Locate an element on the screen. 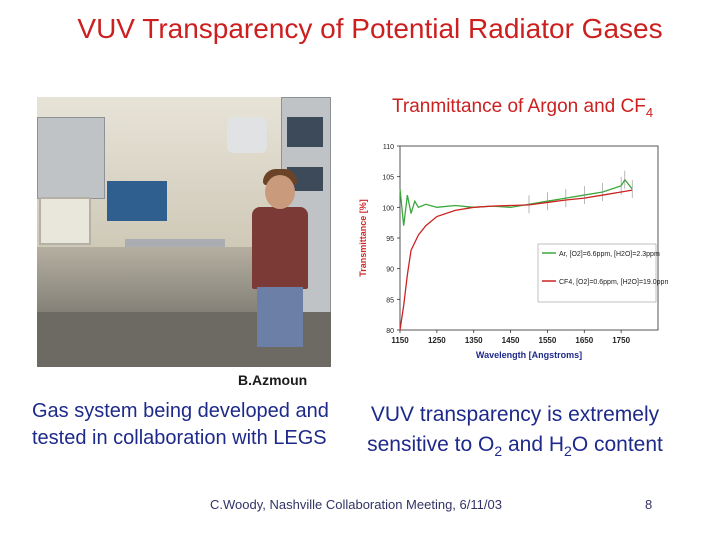 The width and height of the screenshot is (720, 540). x-tick-label: 1350 is located at coordinates (474, 340).